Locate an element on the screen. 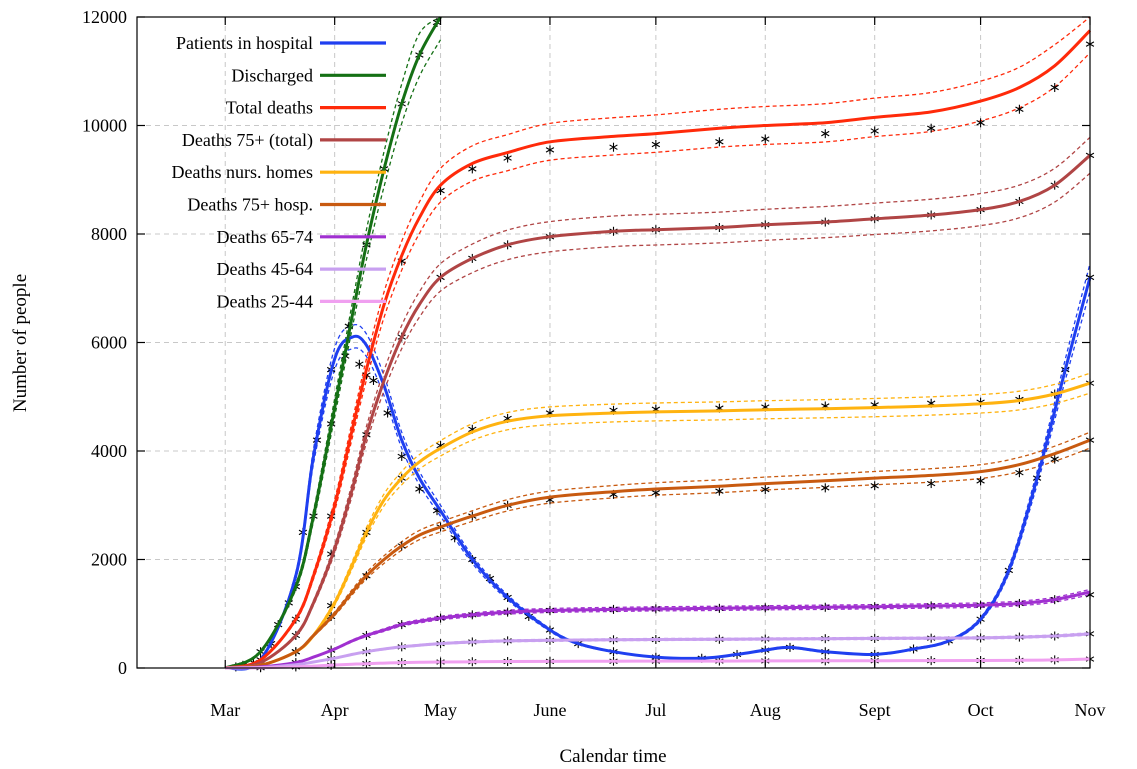  legend-label-total-deaths: Total deaths is located at coordinates (269, 108).